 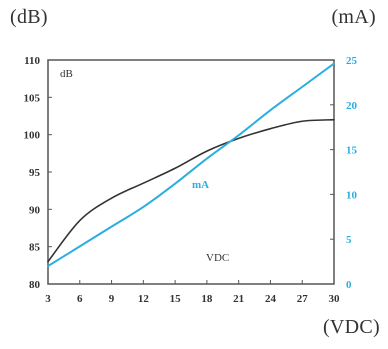 I want to click on x-tick-label: 12, so click(x=144, y=299).